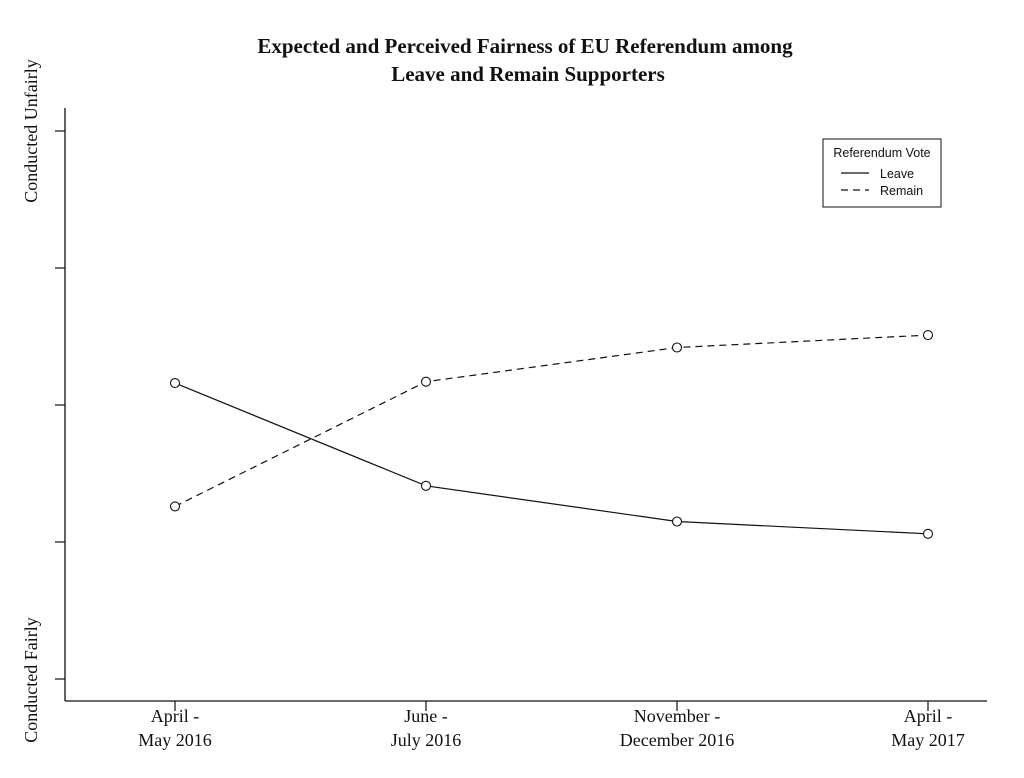  I want to click on x-tick-label-1: June - July 2016, so click(426, 728).